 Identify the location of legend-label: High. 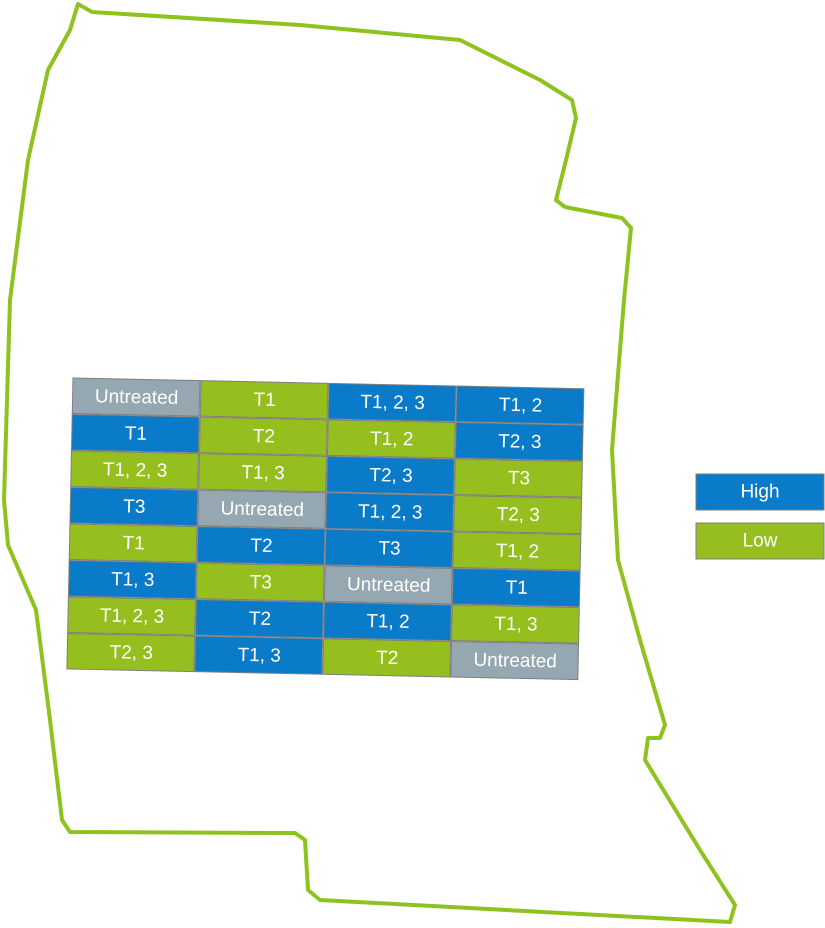
(759, 492).